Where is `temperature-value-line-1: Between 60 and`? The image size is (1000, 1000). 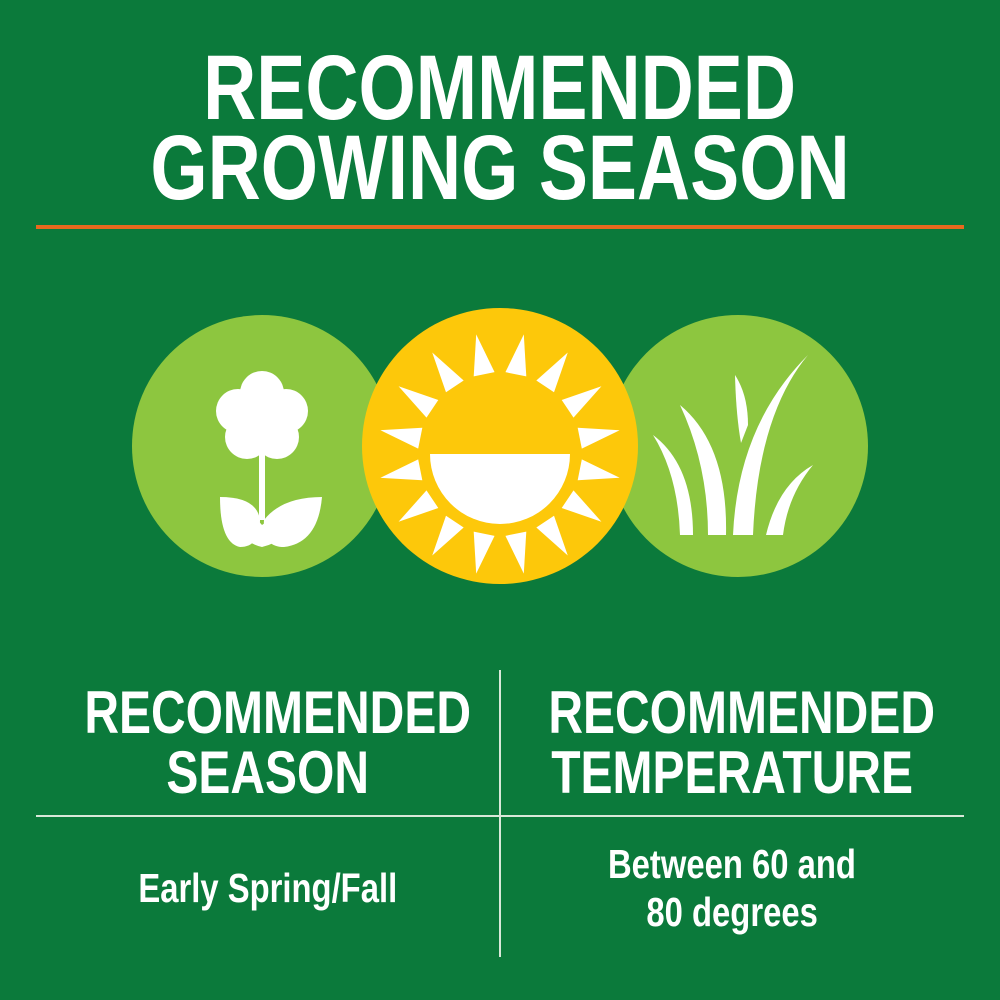
temperature-value-line-1: Between 60 and is located at coordinates (732, 864).